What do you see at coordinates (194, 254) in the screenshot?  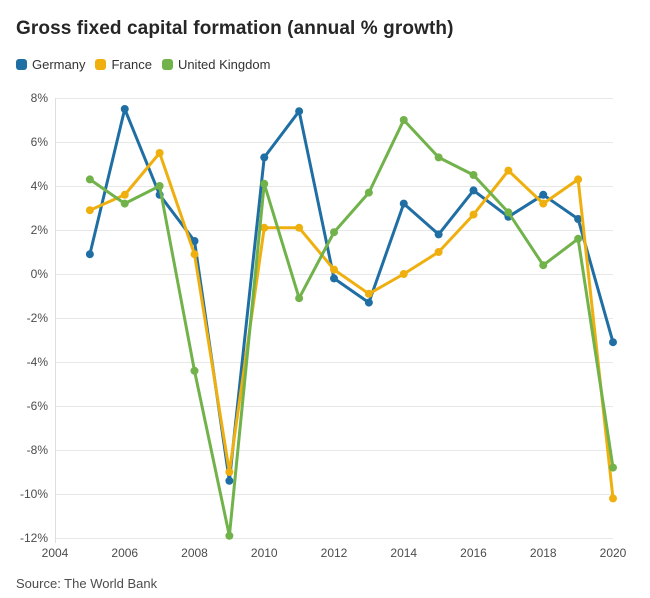 I see `point-france-2008` at bounding box center [194, 254].